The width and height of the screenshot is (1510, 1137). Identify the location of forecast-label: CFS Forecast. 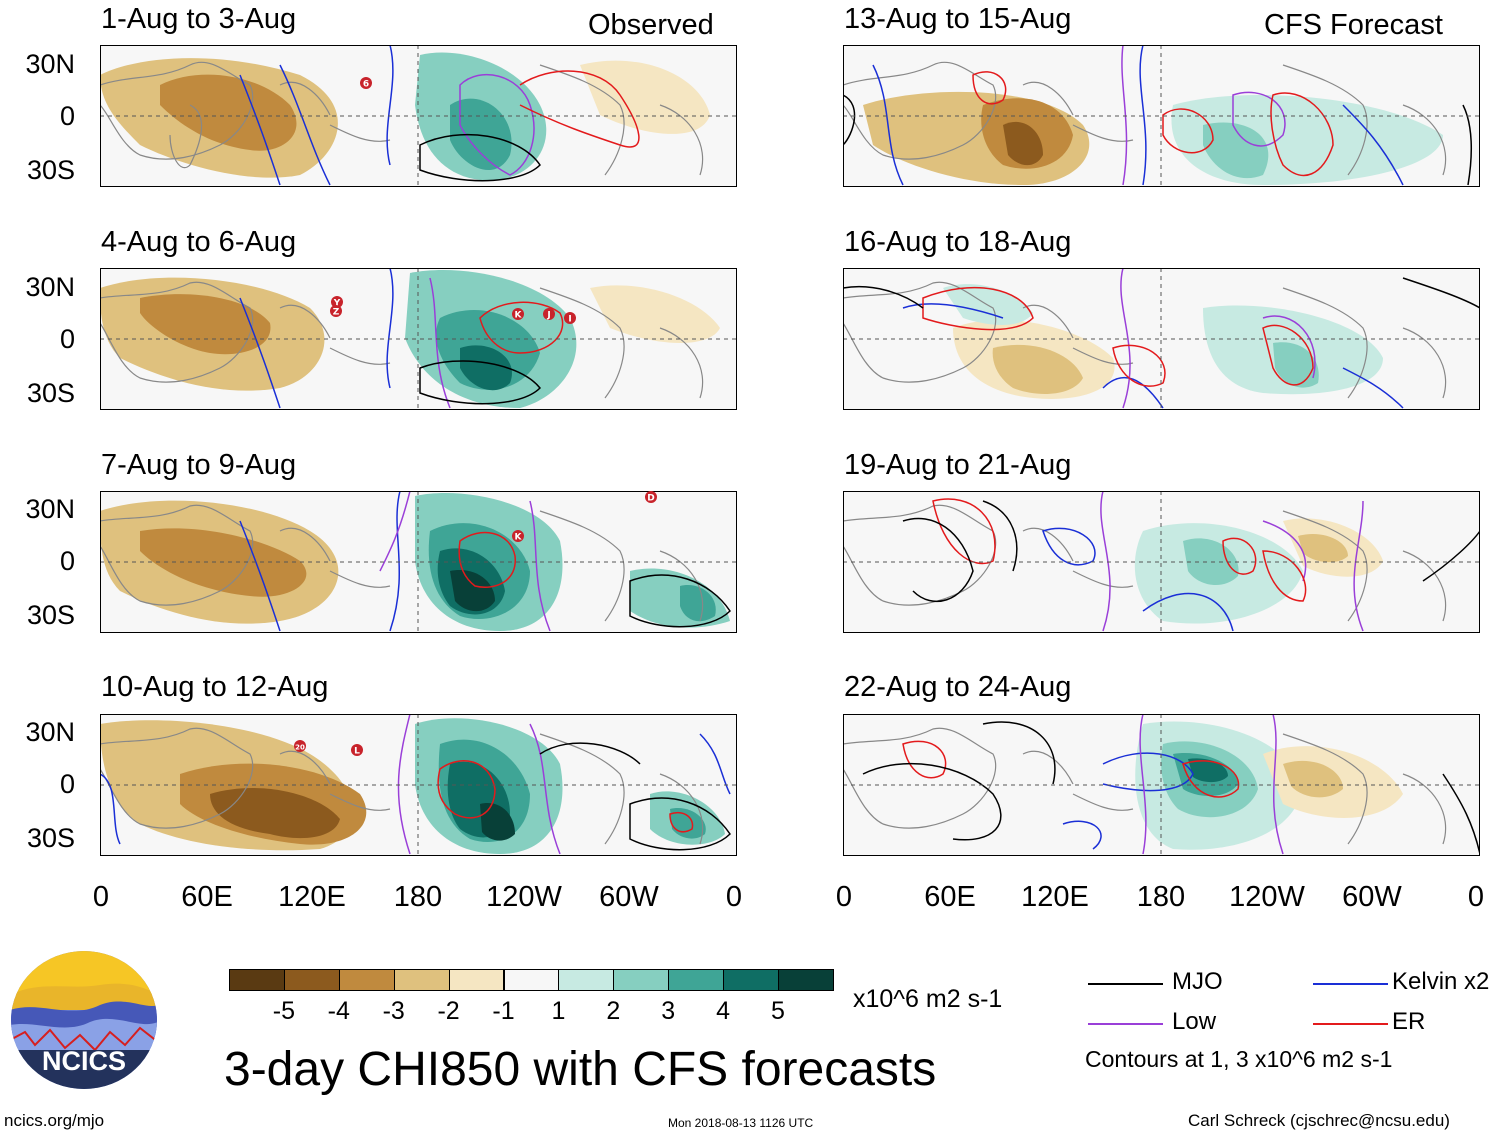
(1353, 25).